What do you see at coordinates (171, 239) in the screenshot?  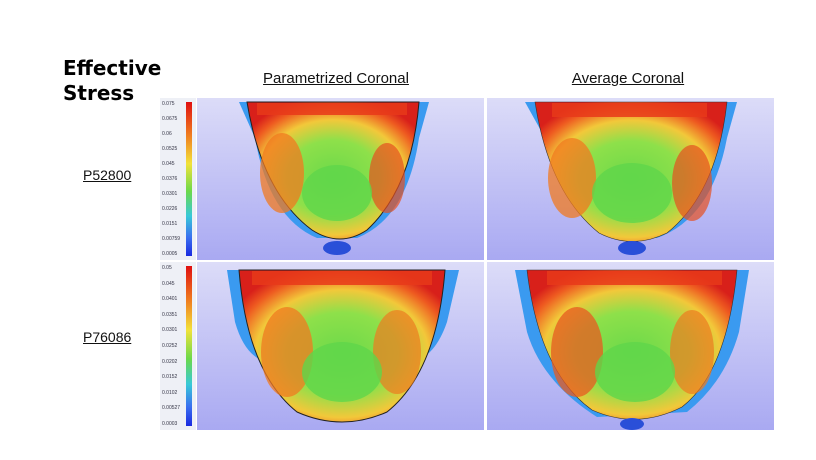 I see `colorbar-tick-label: 0.00759` at bounding box center [171, 239].